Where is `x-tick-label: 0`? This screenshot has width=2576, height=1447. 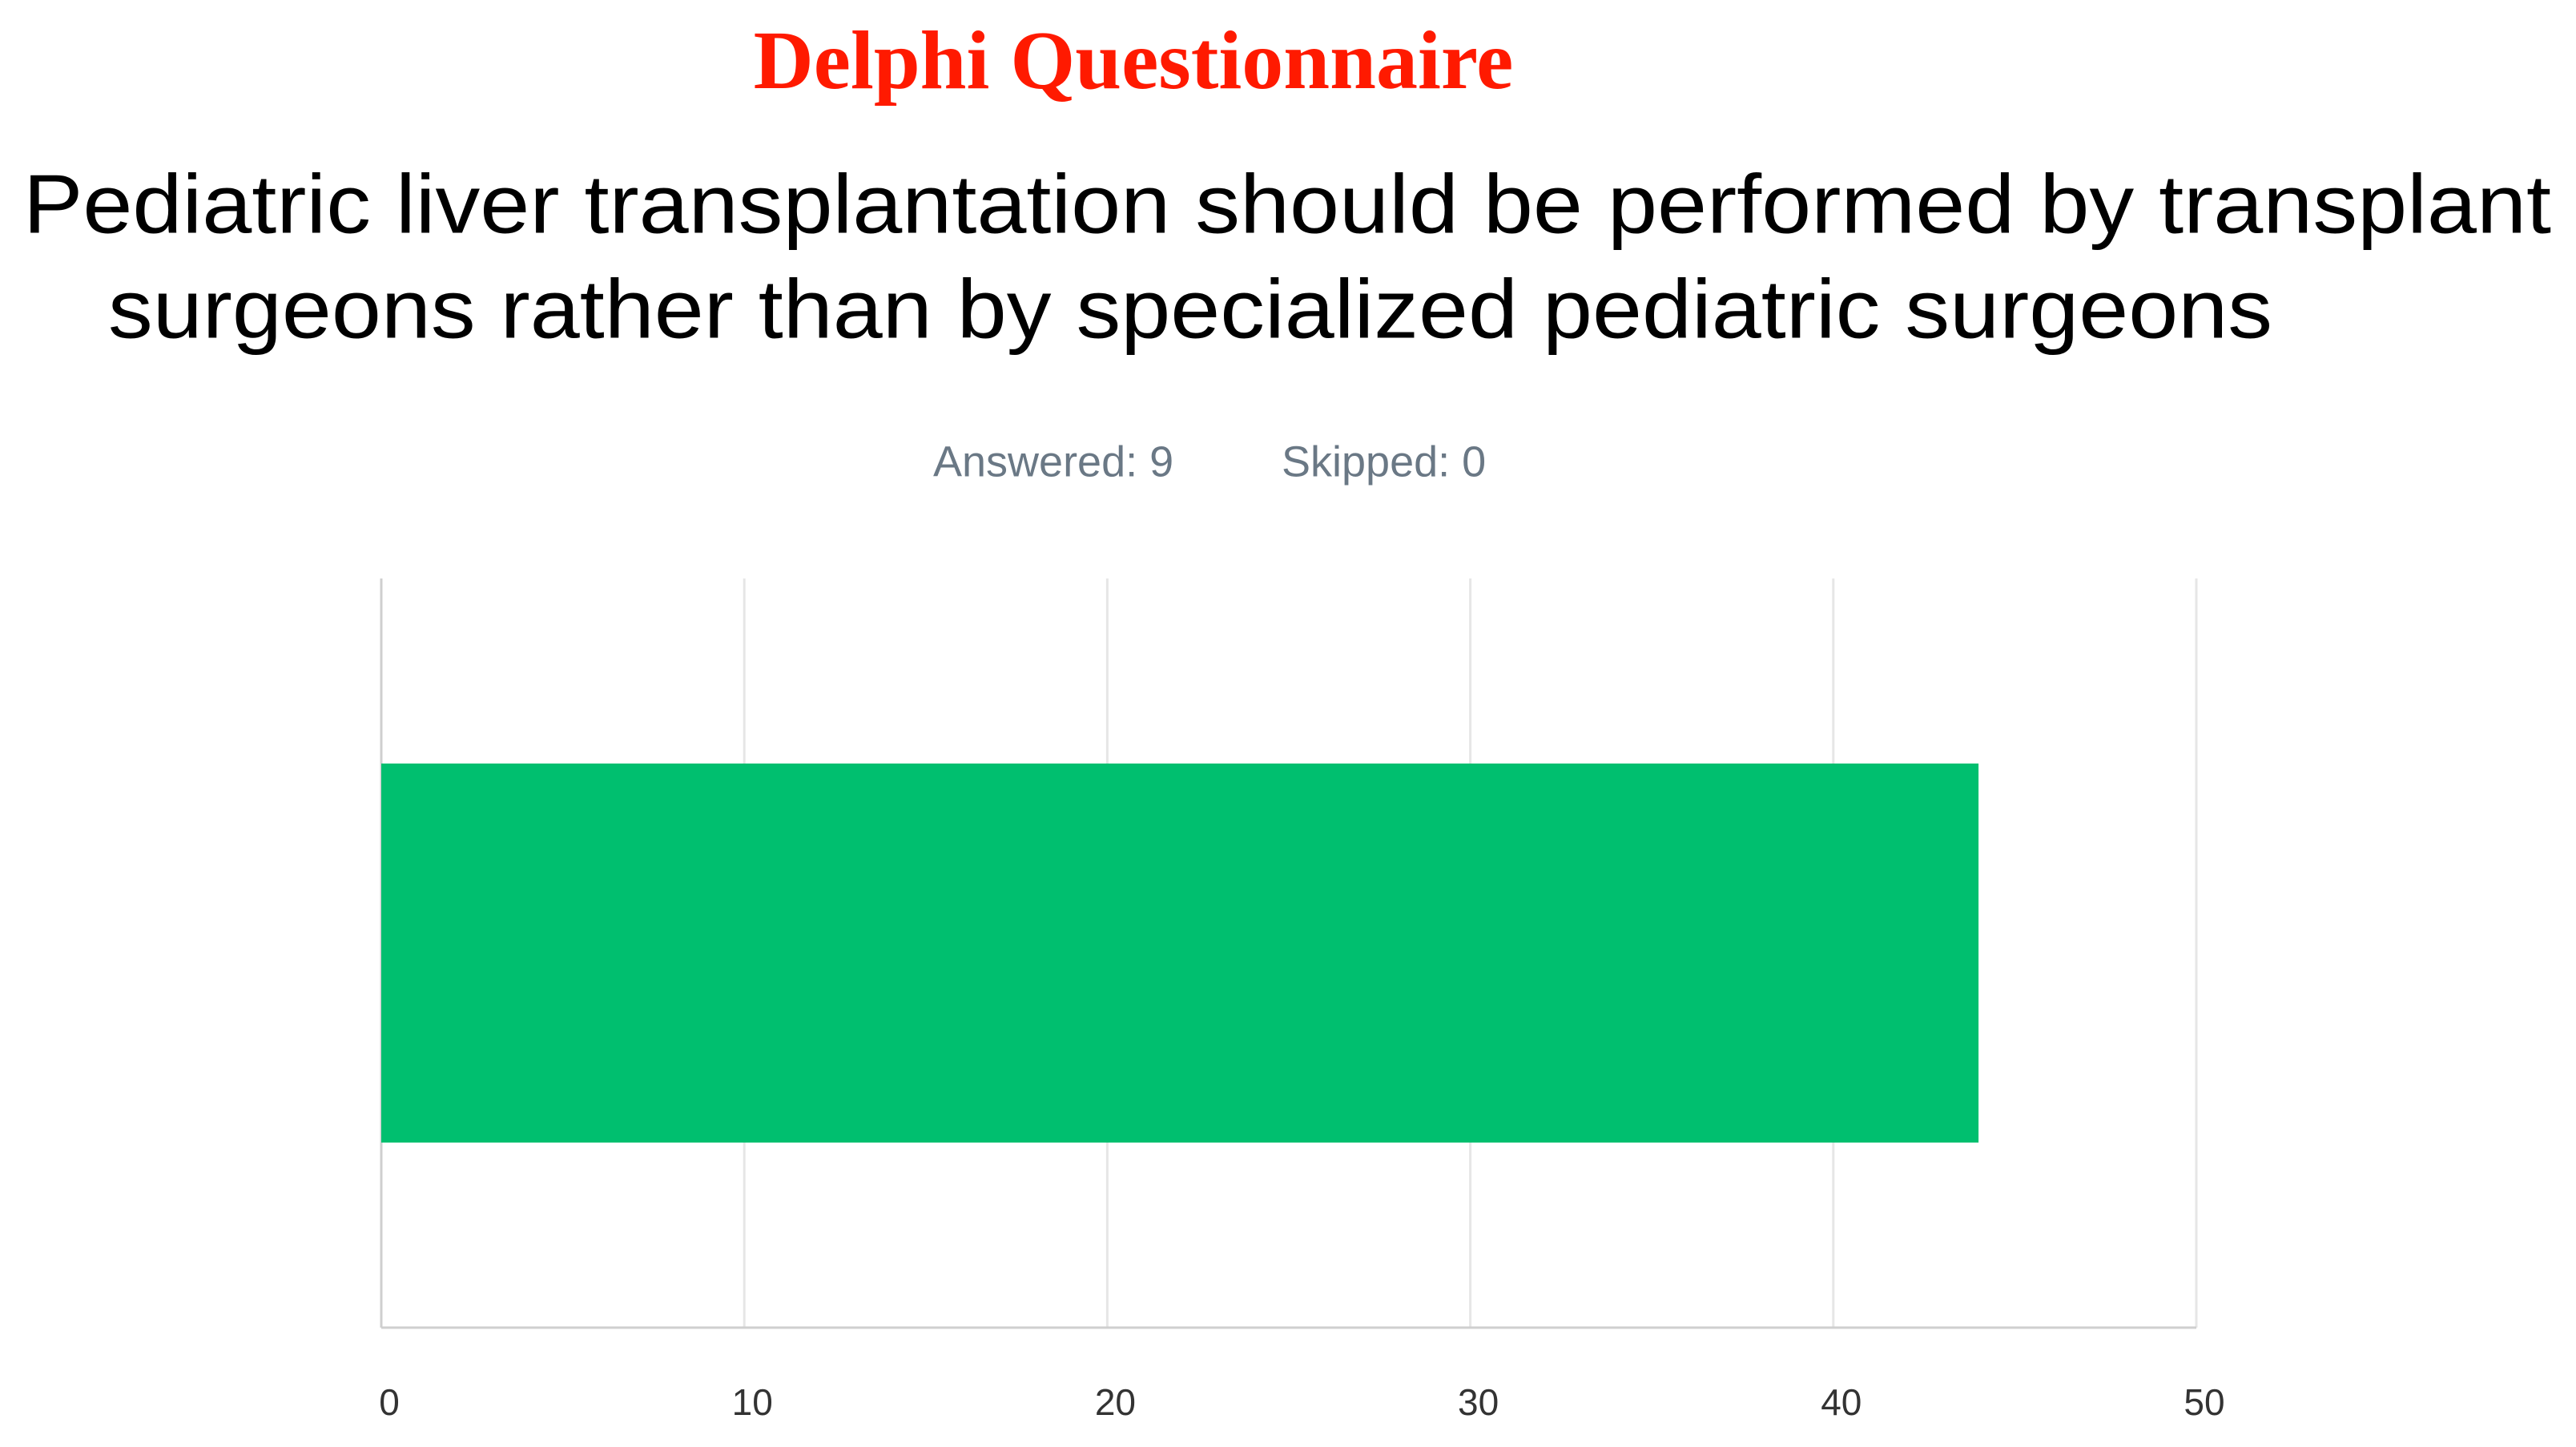
x-tick-label: 0 is located at coordinates (390, 1402).